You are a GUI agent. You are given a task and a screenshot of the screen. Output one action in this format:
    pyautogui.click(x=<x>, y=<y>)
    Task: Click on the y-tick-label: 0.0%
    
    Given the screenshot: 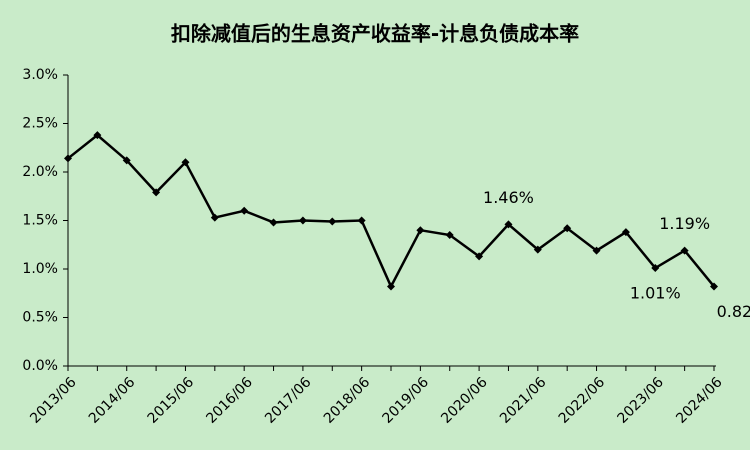 What is the action you would take?
    pyautogui.click(x=40, y=366)
    